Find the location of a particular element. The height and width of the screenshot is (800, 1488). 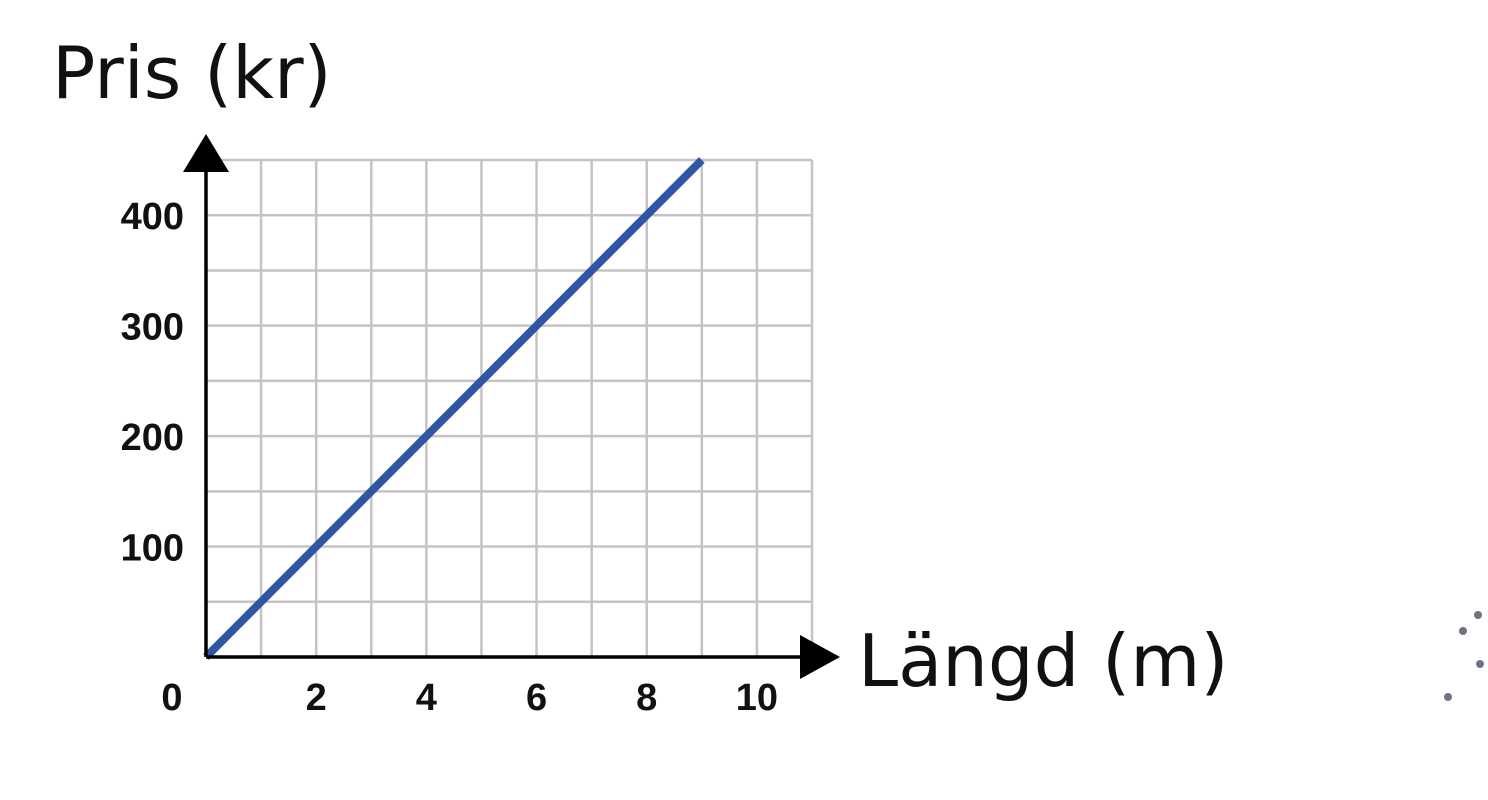

x-axis-arrow-icon is located at coordinates (820, 657).